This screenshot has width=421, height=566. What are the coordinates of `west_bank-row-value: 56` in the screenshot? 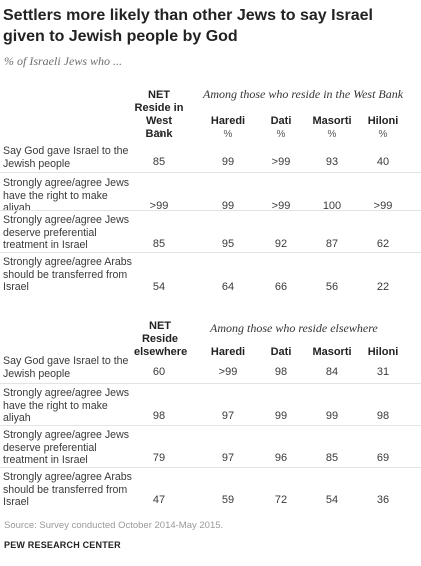 It's located at (332, 287).